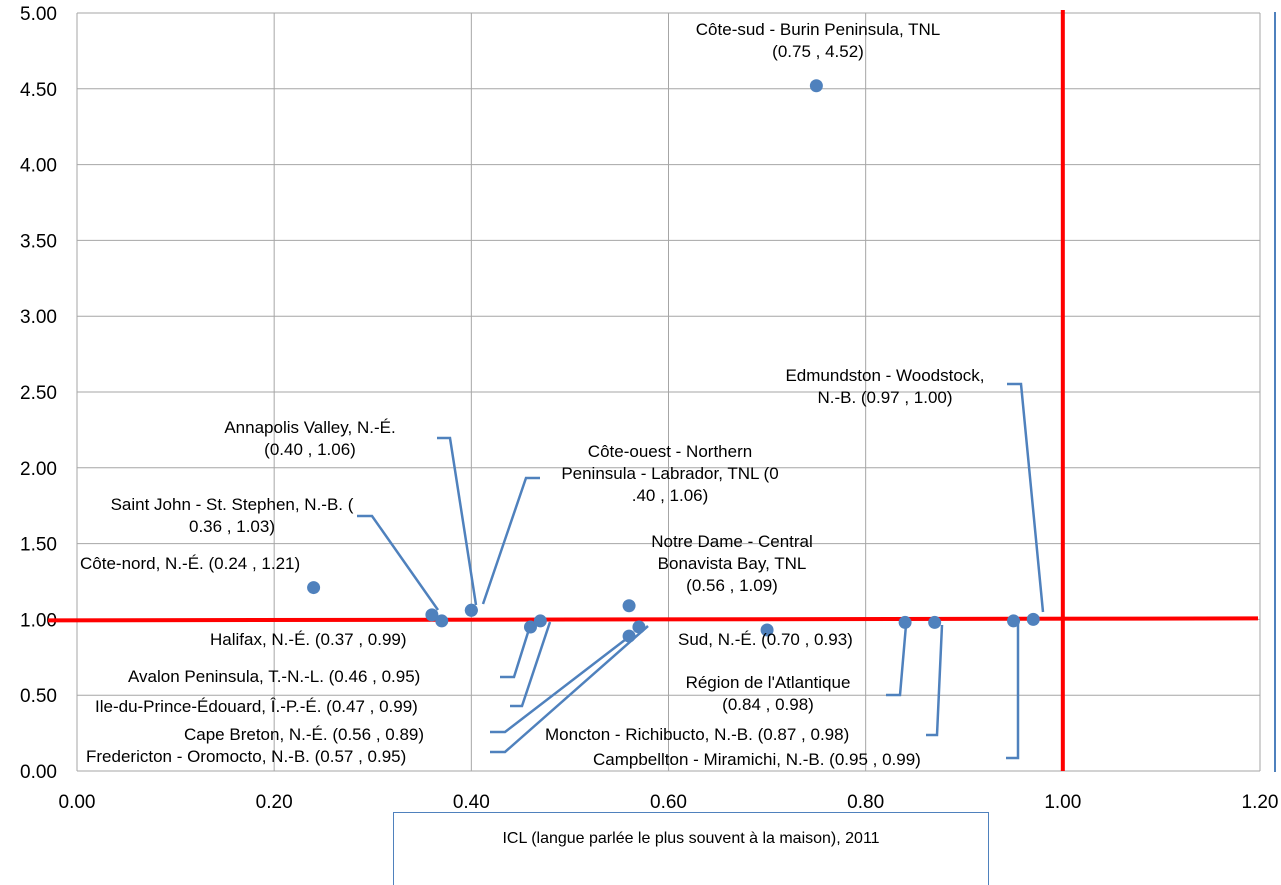  What do you see at coordinates (884, 375) in the screenshot?
I see `data-label-line: Edmundston - Woodstock,` at bounding box center [884, 375].